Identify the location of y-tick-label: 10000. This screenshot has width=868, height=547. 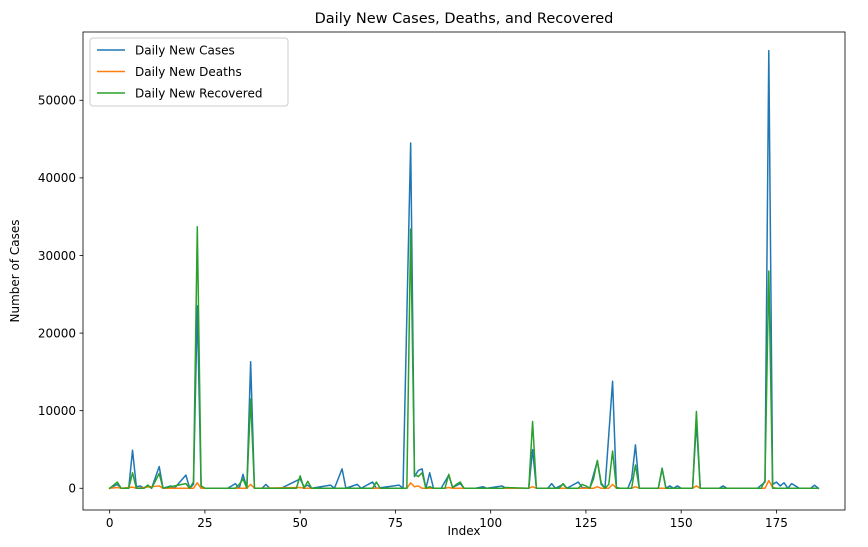
(57, 411).